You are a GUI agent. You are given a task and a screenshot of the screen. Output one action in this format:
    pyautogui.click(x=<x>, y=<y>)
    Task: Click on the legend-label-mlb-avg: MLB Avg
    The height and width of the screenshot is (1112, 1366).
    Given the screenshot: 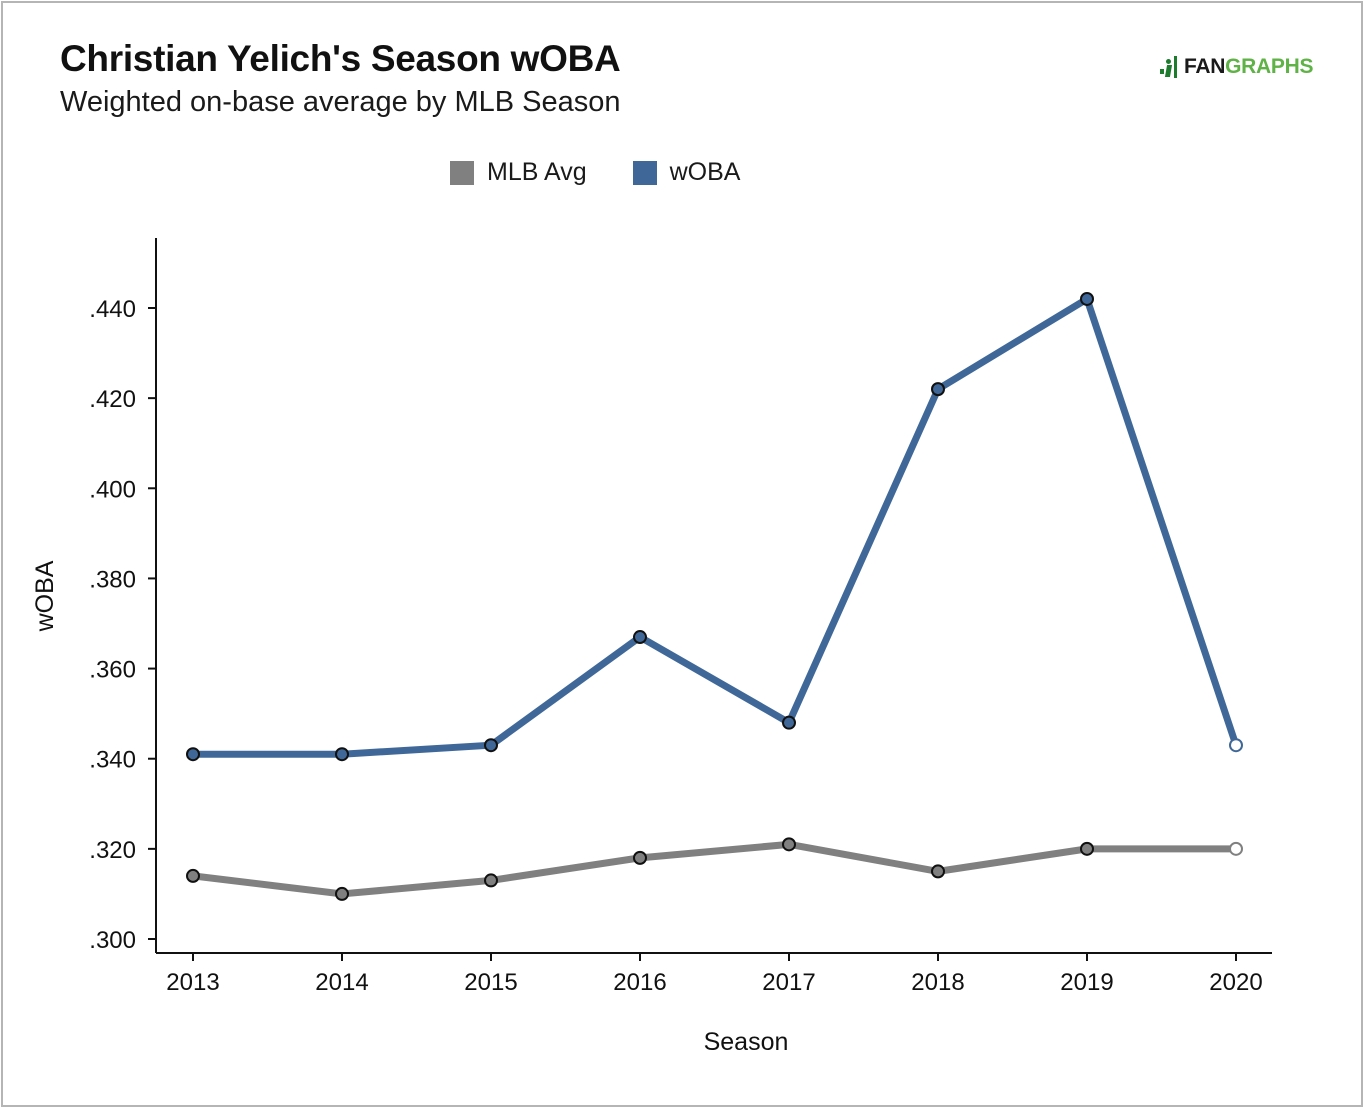 What is the action you would take?
    pyautogui.click(x=537, y=172)
    